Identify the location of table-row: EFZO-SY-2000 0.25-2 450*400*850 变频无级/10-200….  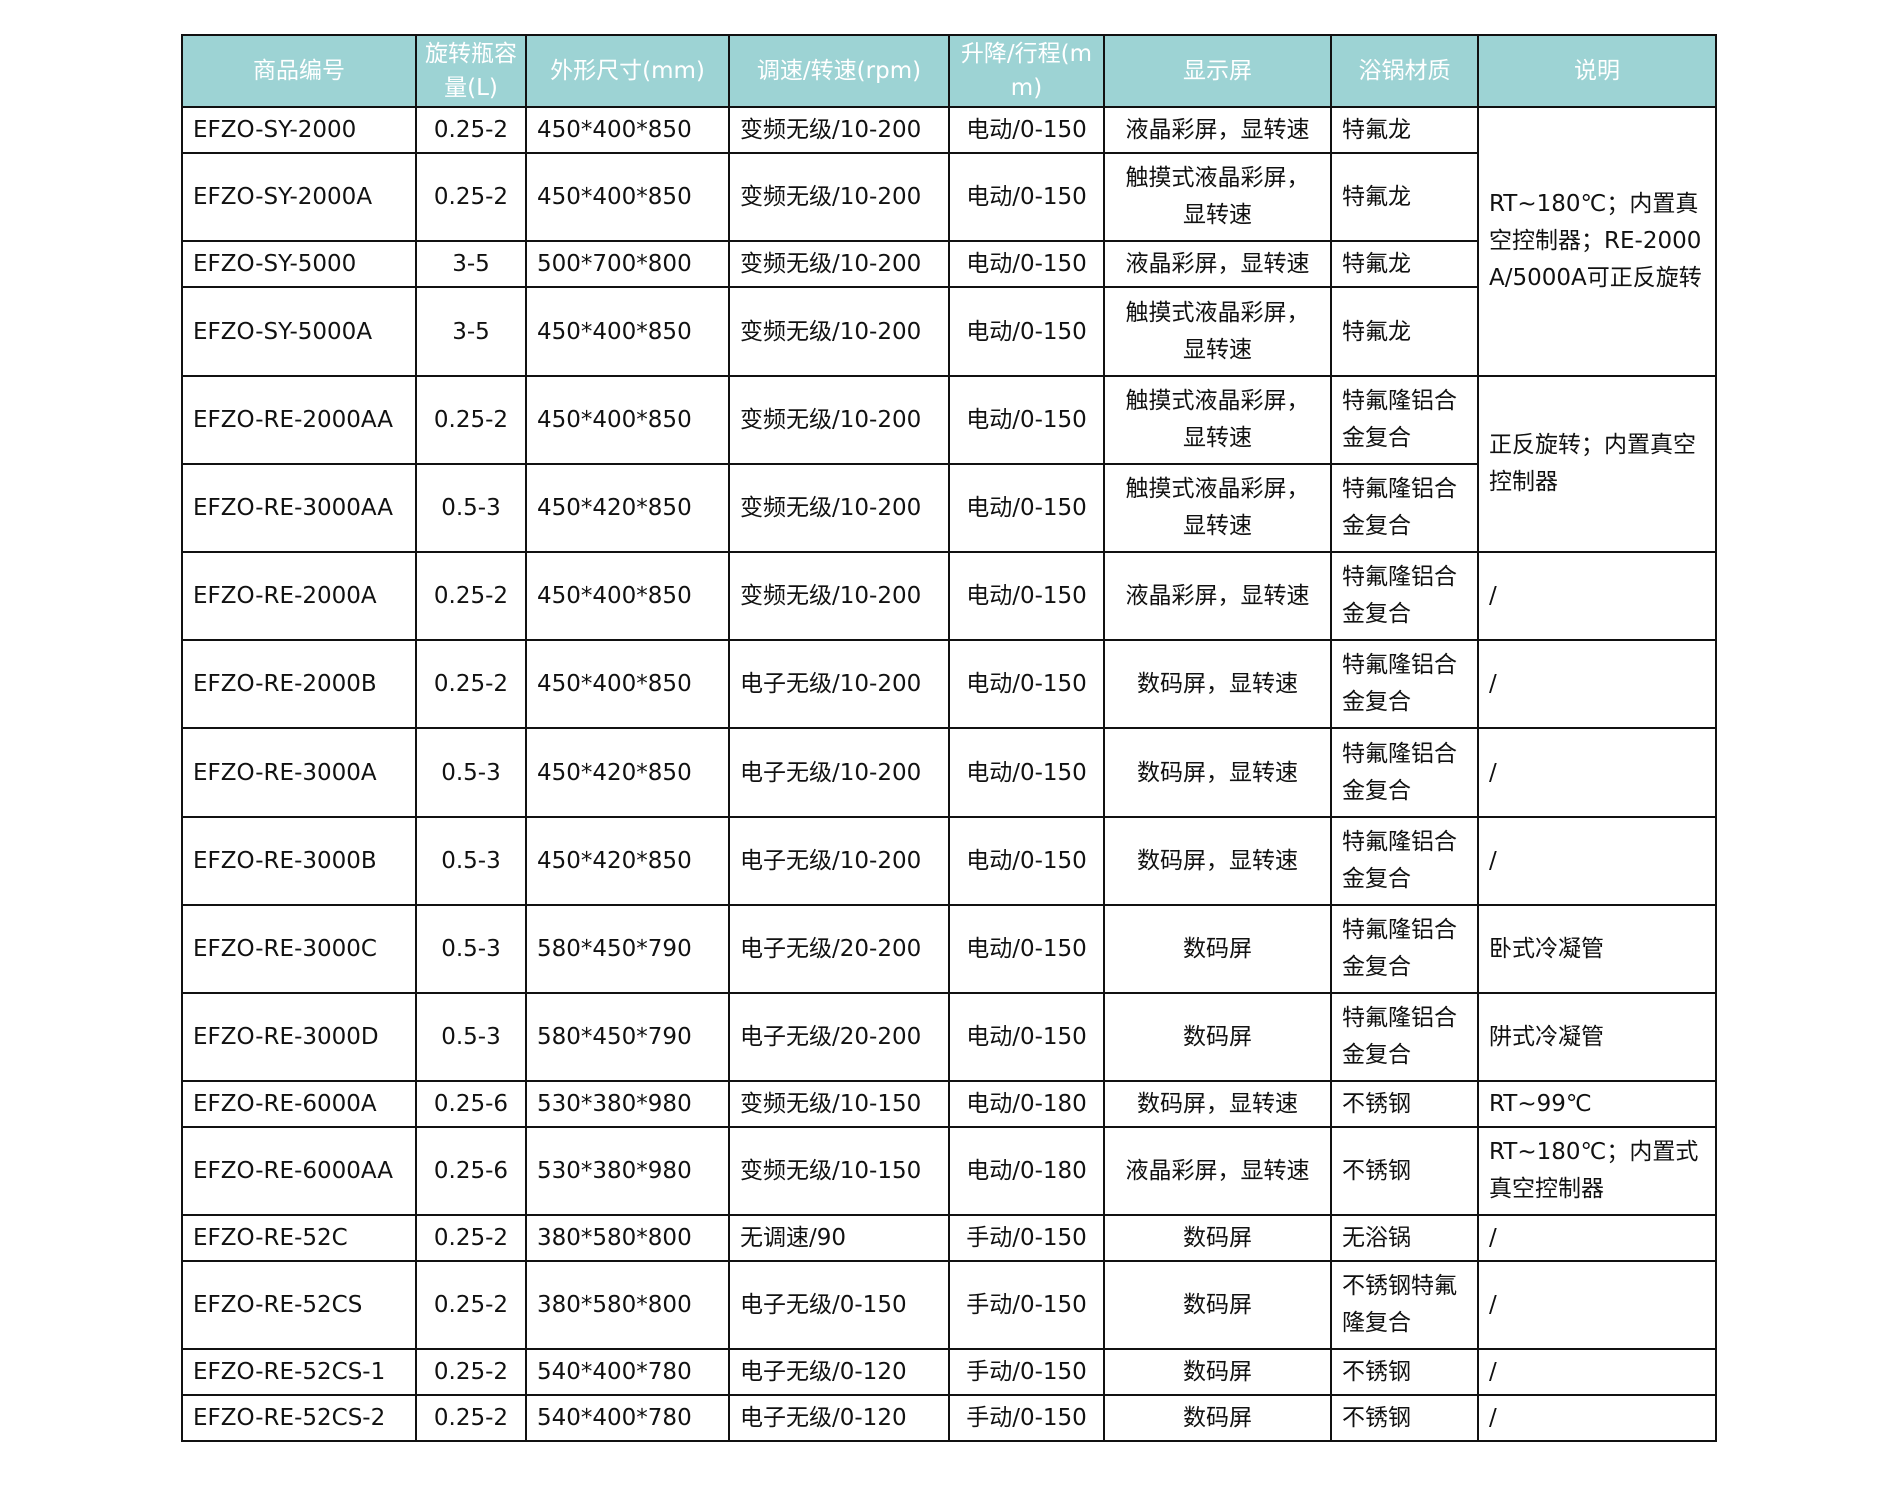
(949, 241).